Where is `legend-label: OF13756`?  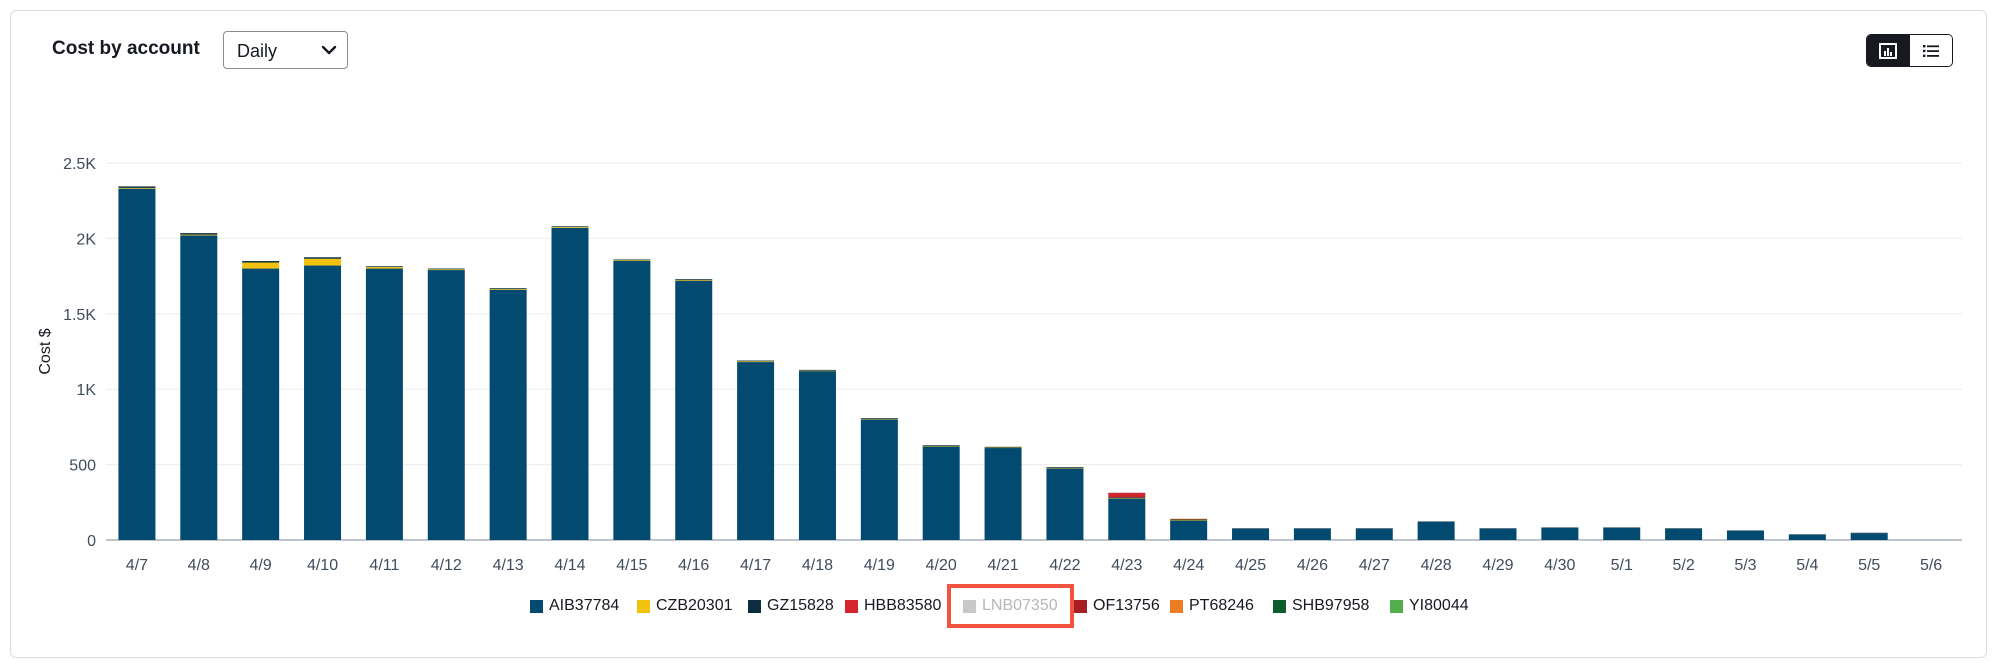
legend-label: OF13756 is located at coordinates (1126, 605).